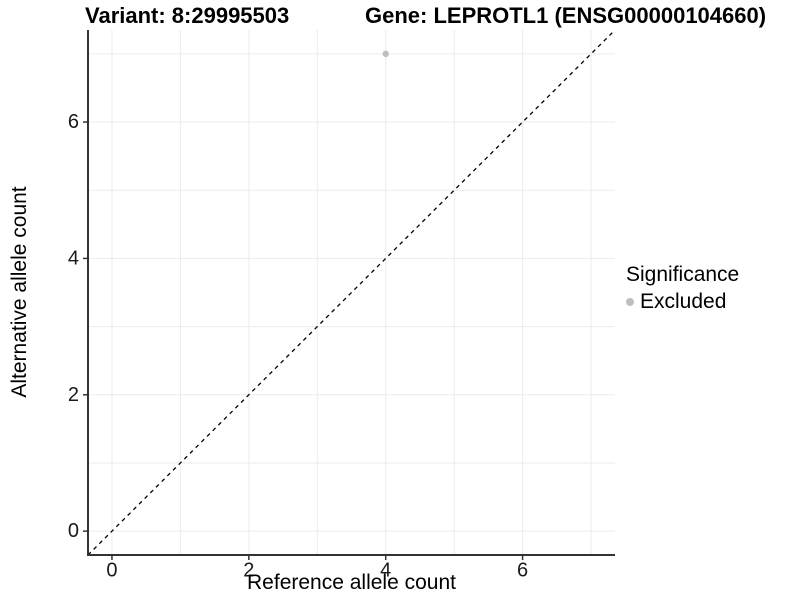  Describe the element at coordinates (73, 258) in the screenshot. I see `y-tick-label: 4` at that location.